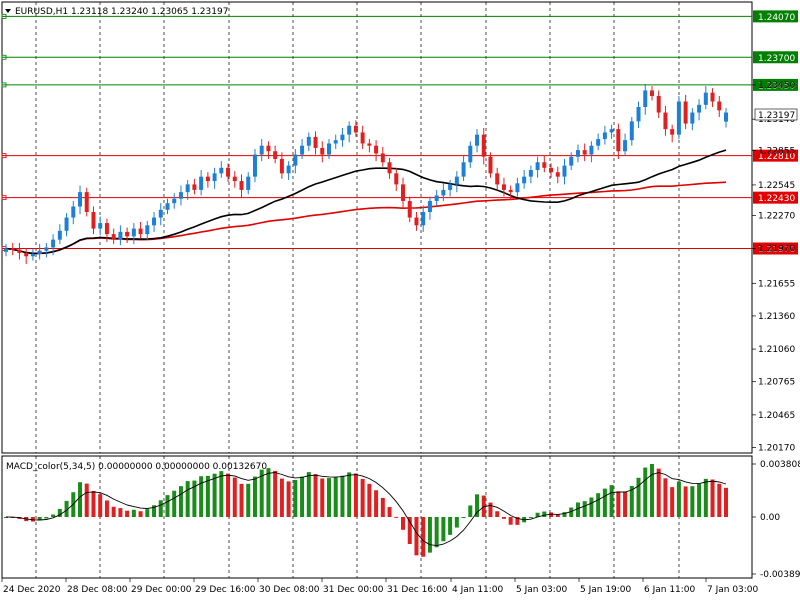  What do you see at coordinates (289, 590) in the screenshot?
I see `time-label: 30 Dec 08:00` at bounding box center [289, 590].